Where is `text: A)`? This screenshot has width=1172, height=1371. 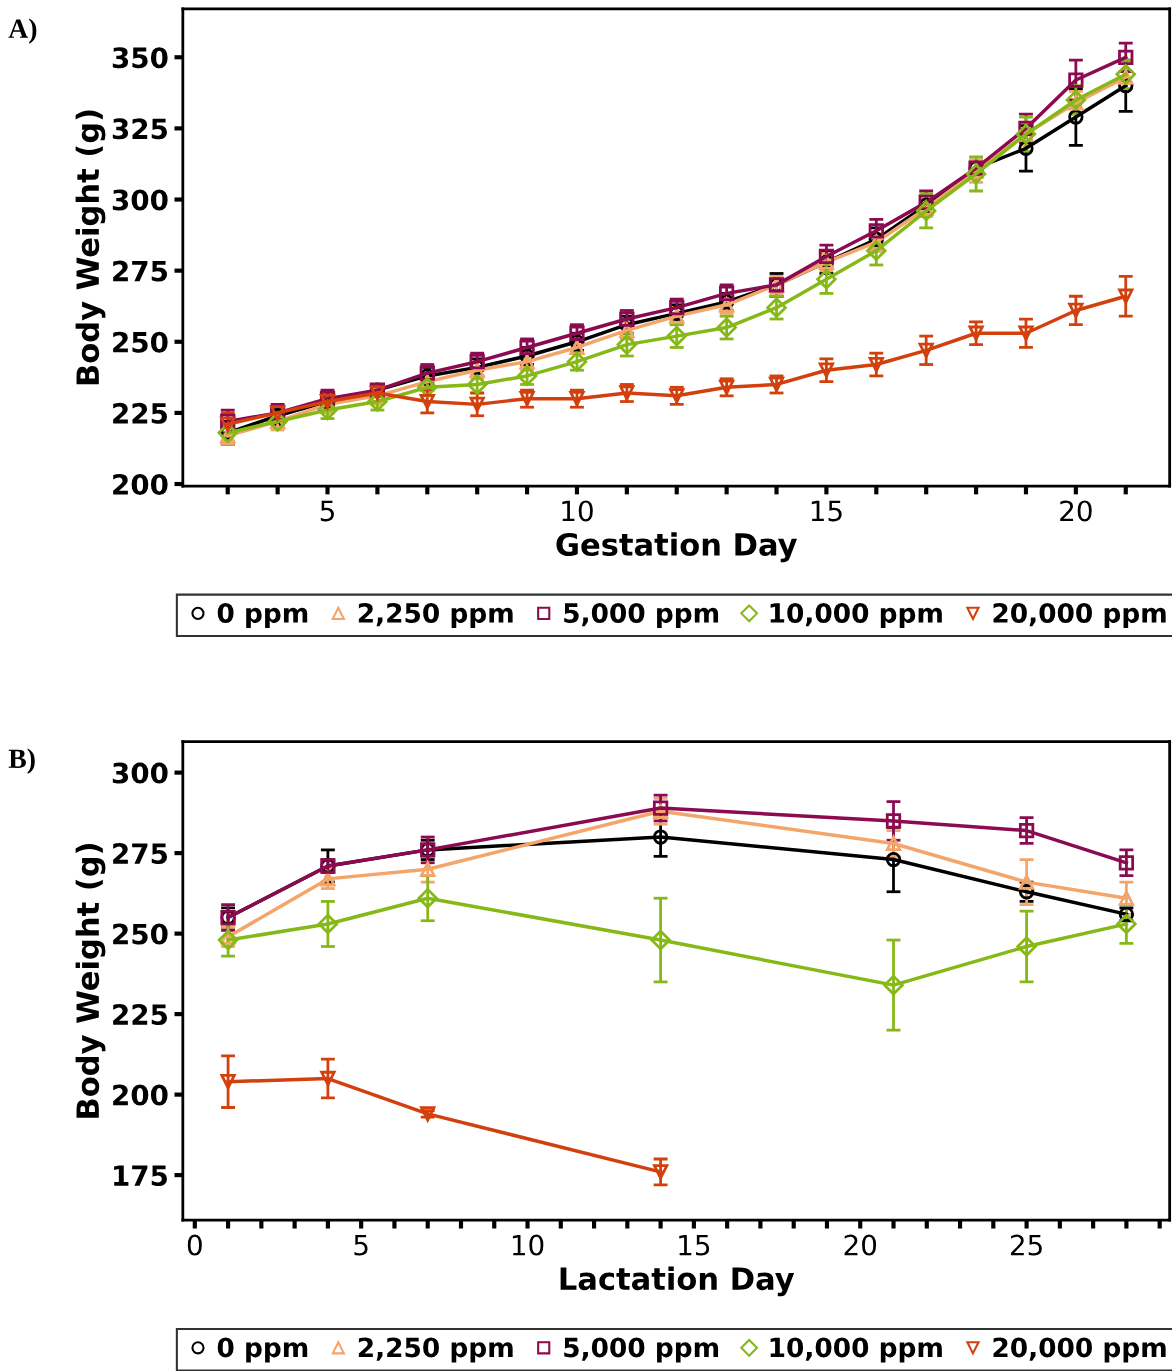 text: A) is located at coordinates (22, 31).